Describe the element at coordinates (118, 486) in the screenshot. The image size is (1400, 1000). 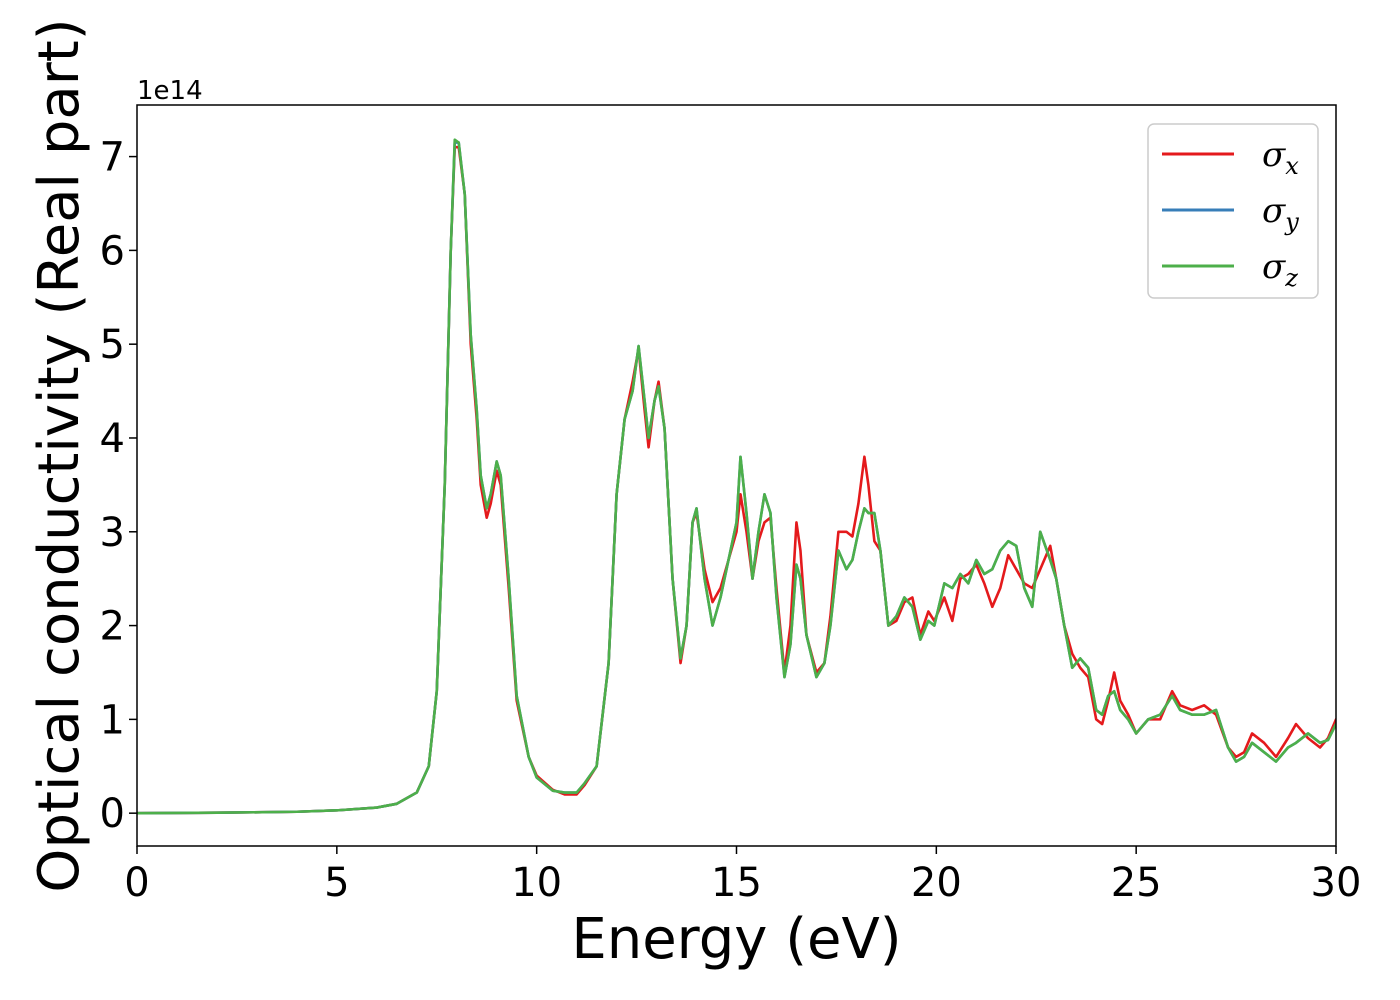
I see `y-axis: 0 1 2 3 4 5 6 7` at that location.